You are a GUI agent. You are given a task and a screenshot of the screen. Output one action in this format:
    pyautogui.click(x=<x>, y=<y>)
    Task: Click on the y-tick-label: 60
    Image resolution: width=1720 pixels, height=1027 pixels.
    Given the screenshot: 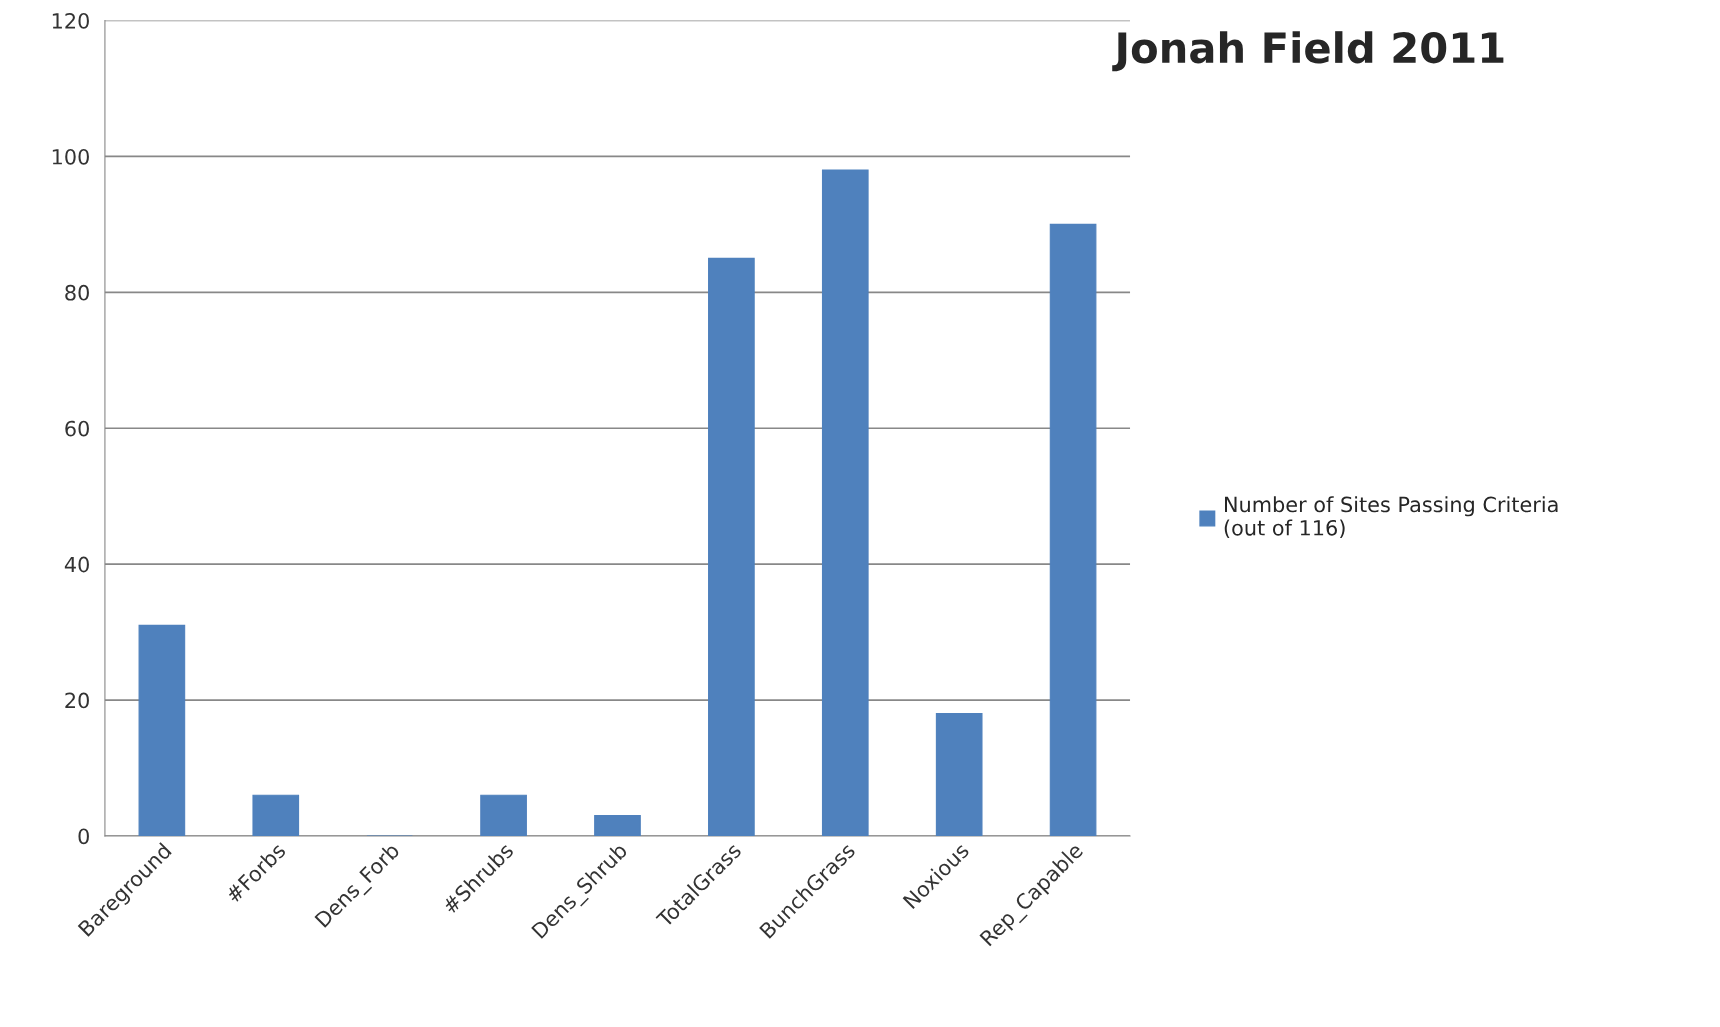 What is the action you would take?
    pyautogui.click(x=77, y=428)
    